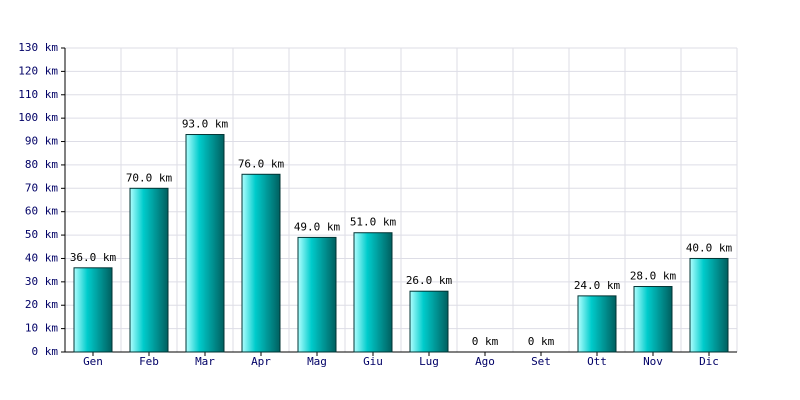  I want to click on value-label: 76.0 km, so click(261, 163).